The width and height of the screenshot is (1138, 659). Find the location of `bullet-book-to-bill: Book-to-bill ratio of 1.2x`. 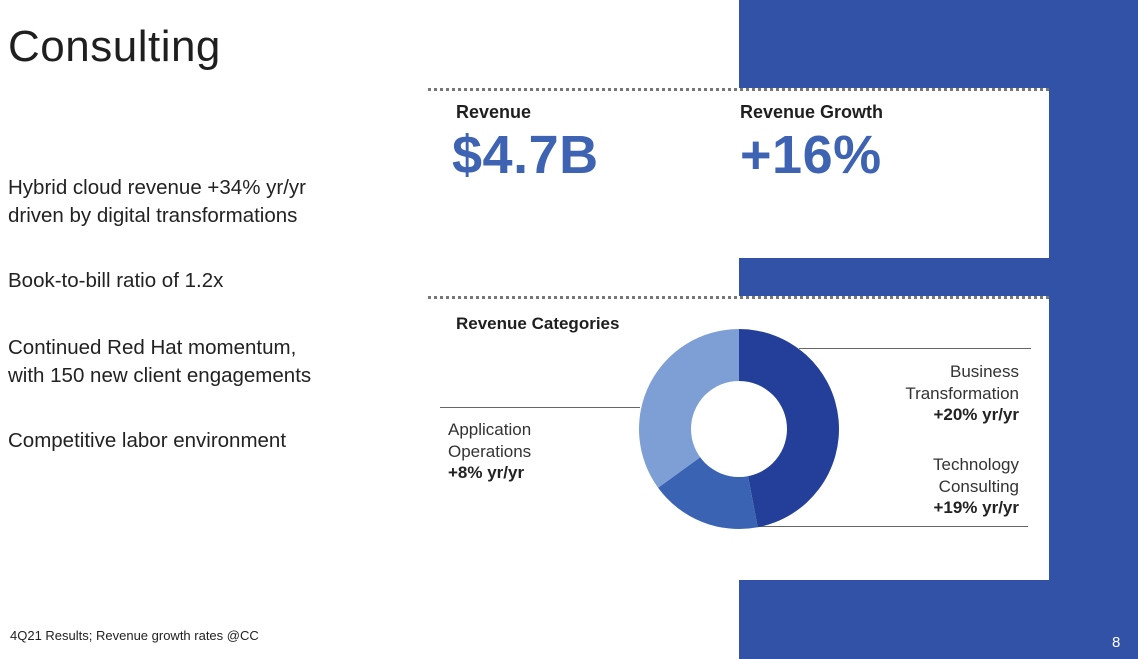

bullet-book-to-bill: Book-to-bill ratio of 1.2x is located at coordinates (115, 281).